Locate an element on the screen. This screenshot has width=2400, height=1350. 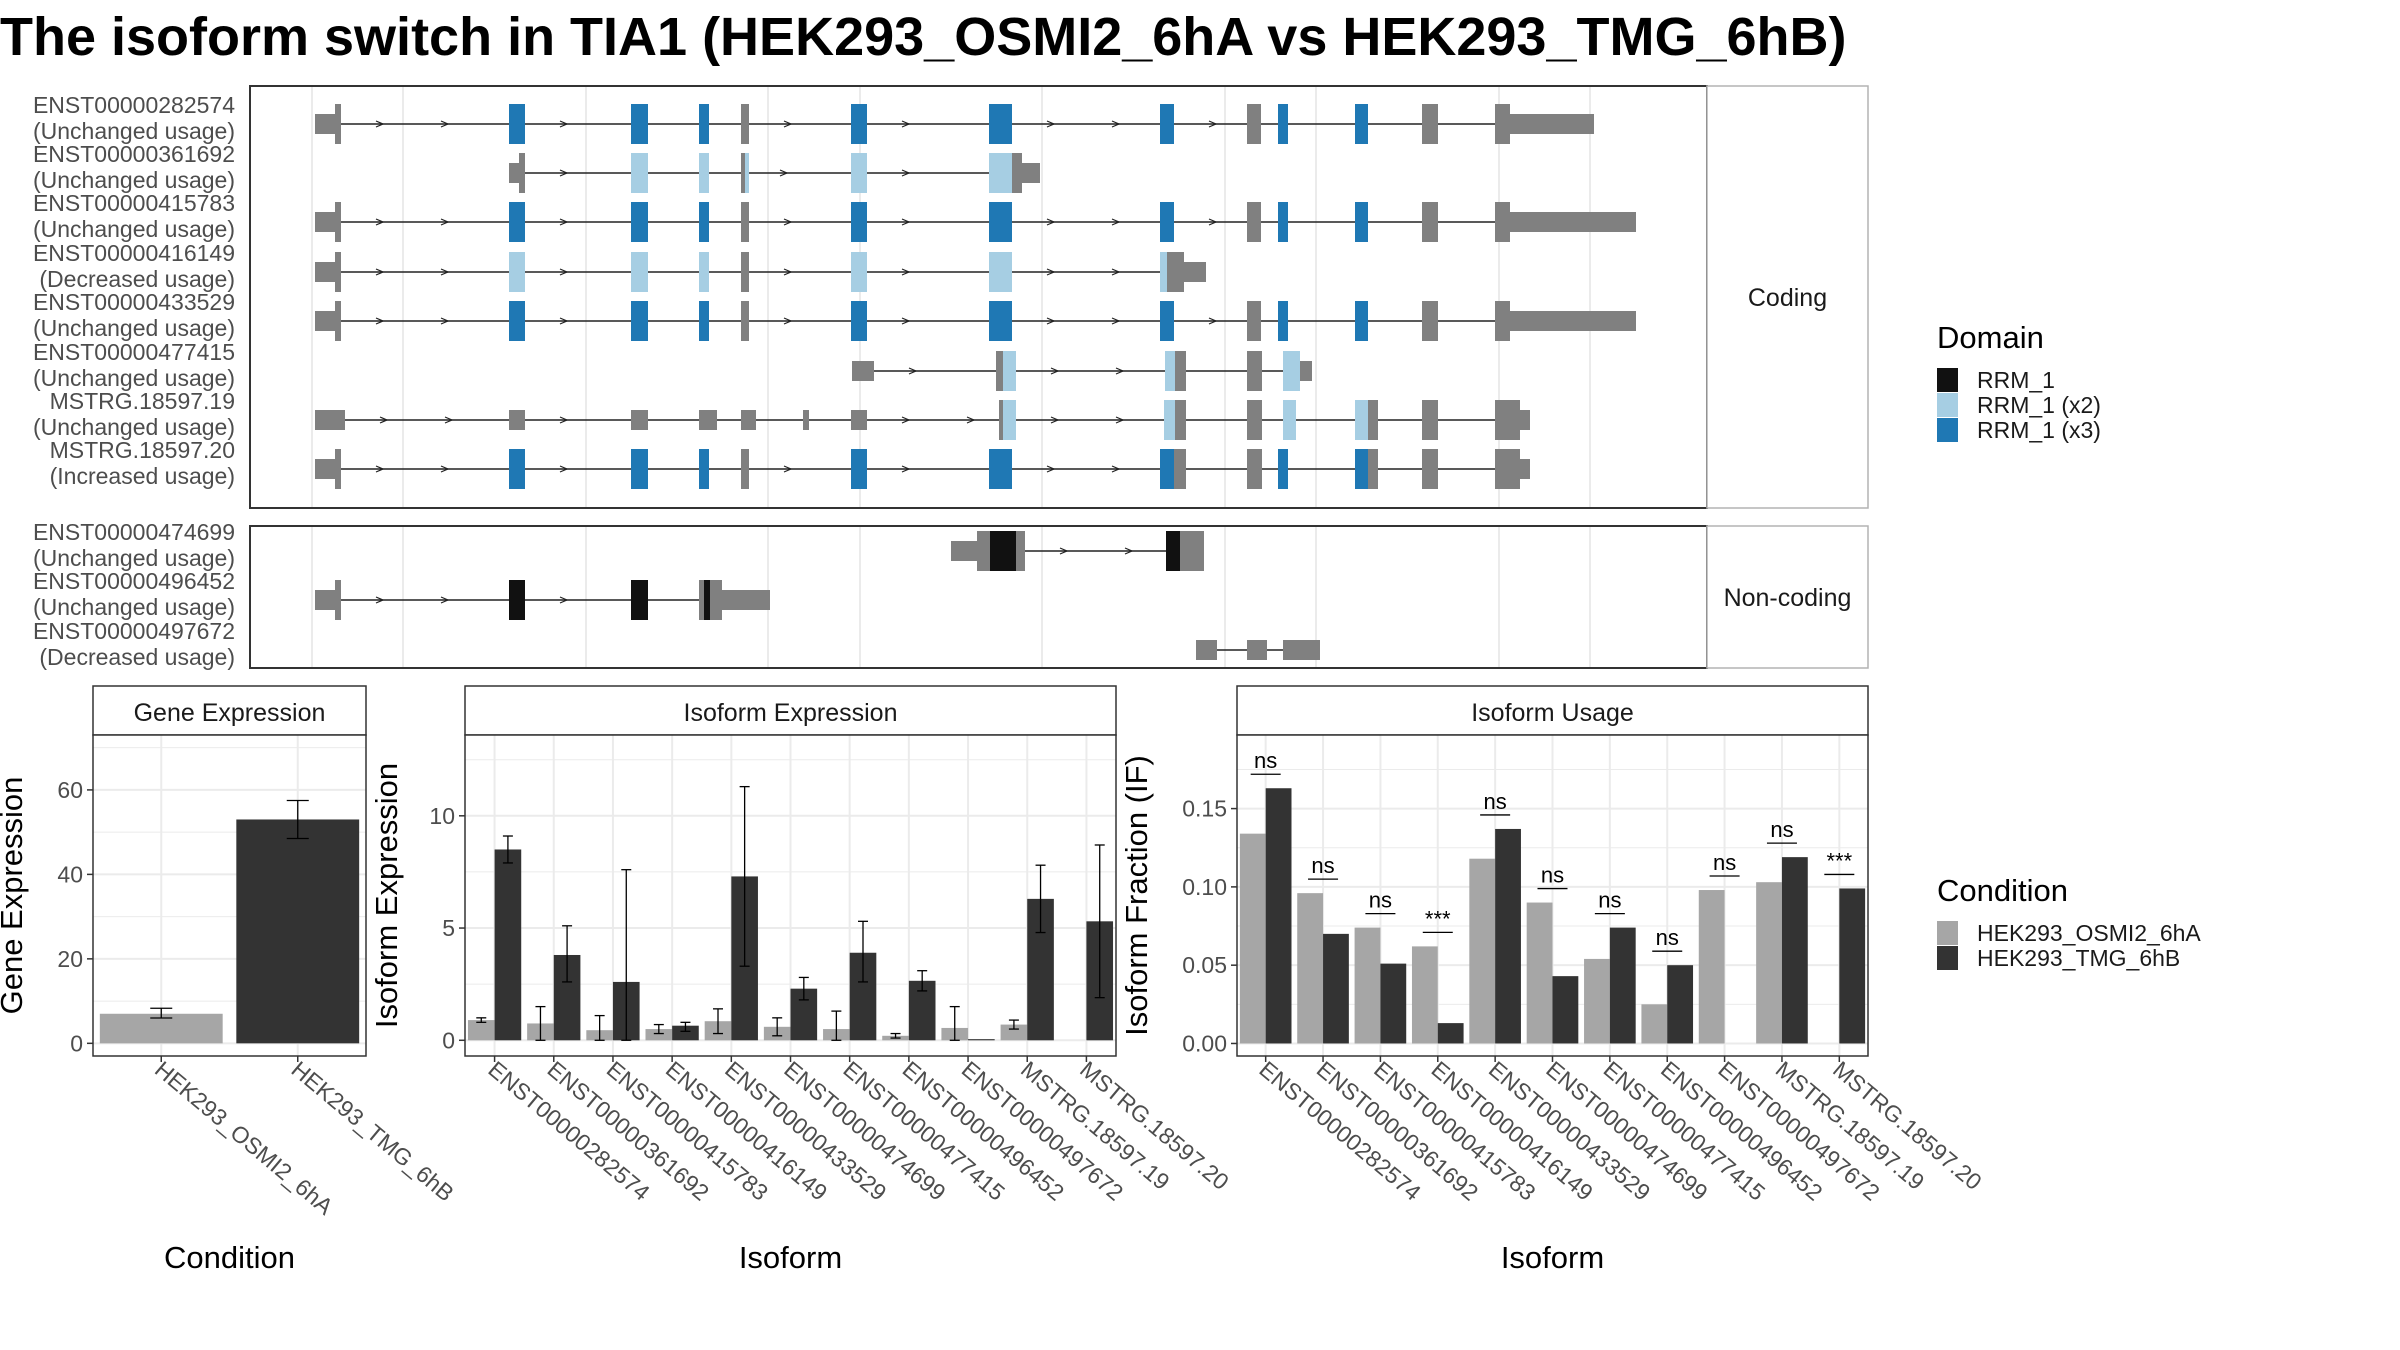
y-tick-label: 0.10 is located at coordinates (1204, 887).